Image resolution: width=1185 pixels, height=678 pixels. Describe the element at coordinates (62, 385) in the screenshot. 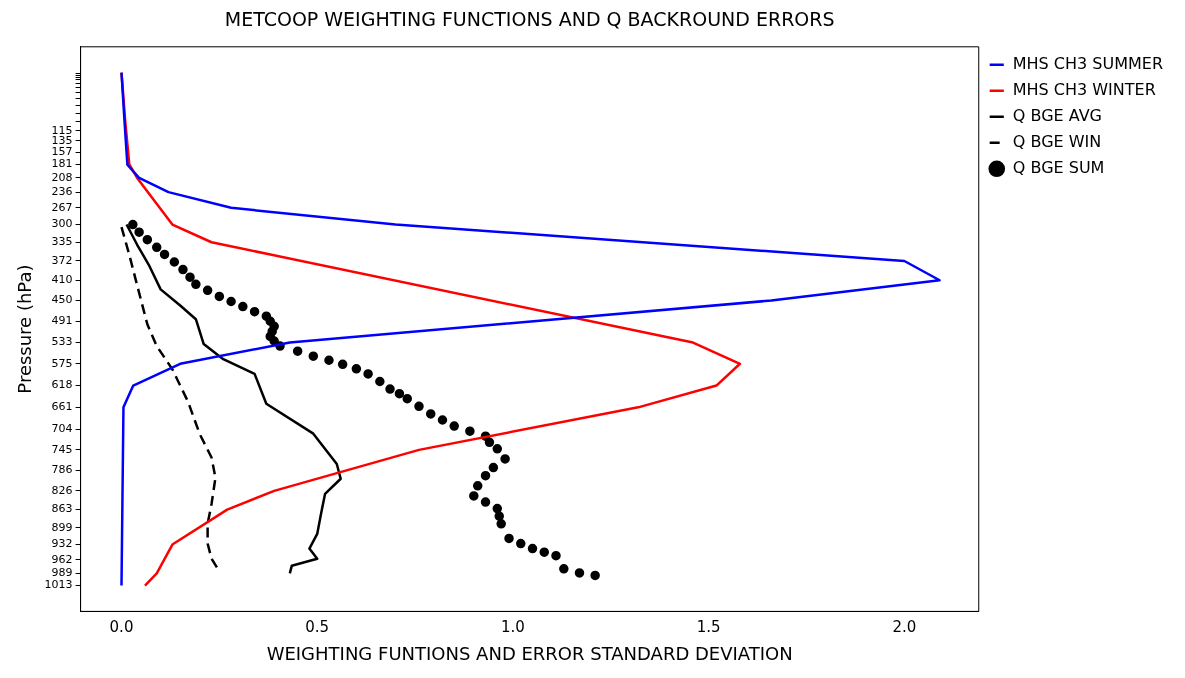

I see `y-tick-label: 618` at that location.